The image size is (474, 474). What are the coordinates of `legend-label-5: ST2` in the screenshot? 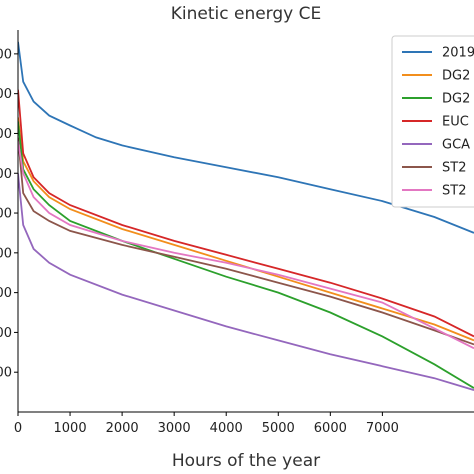 It's located at (454, 168).